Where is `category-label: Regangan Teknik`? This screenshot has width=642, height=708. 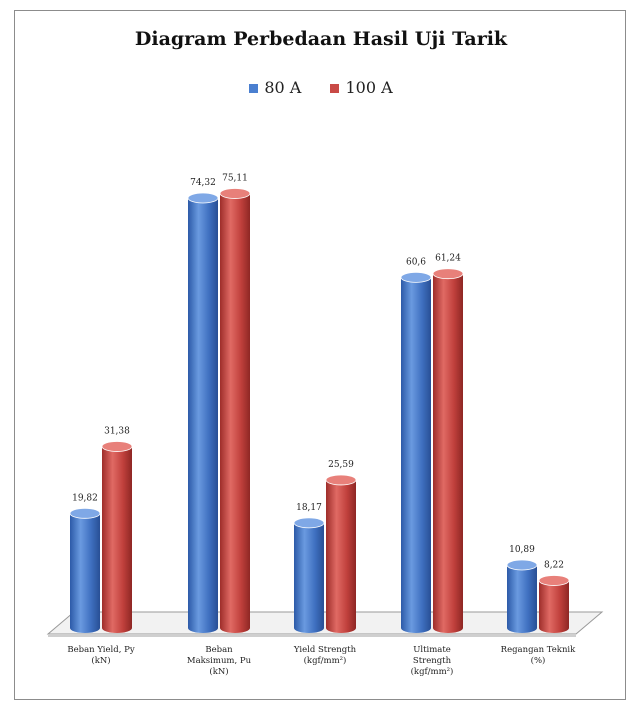
category-label: Regangan Teknik is located at coordinates (538, 650).